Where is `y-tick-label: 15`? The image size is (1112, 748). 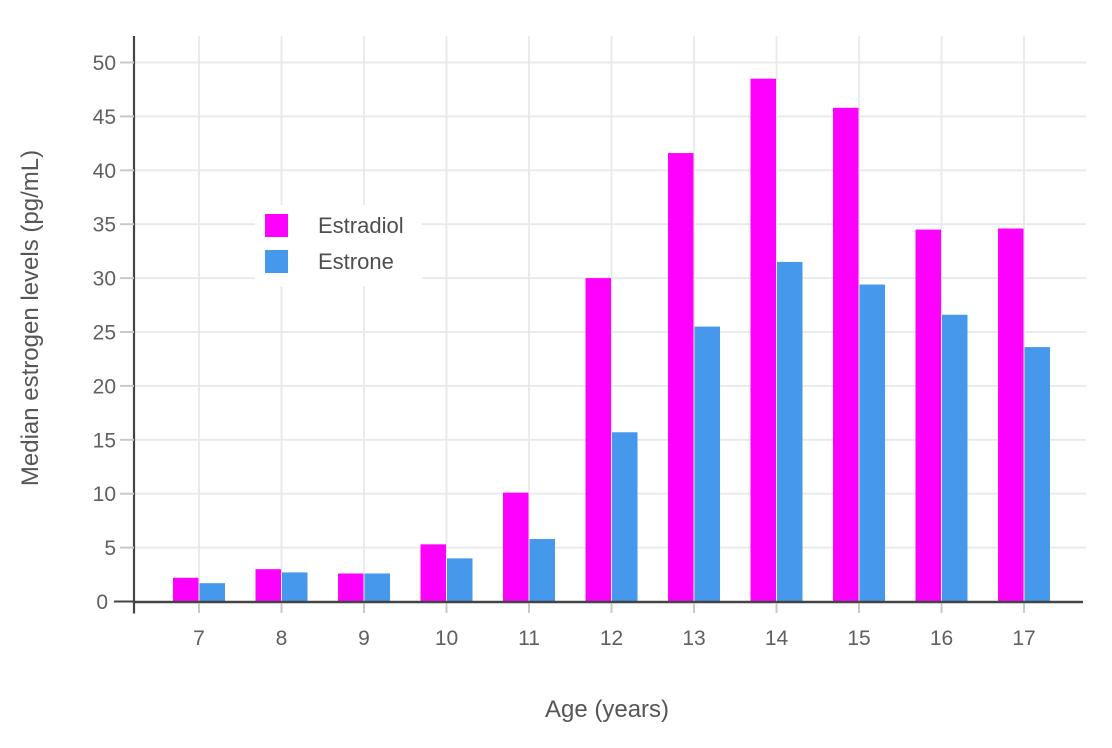 y-tick-label: 15 is located at coordinates (104, 440).